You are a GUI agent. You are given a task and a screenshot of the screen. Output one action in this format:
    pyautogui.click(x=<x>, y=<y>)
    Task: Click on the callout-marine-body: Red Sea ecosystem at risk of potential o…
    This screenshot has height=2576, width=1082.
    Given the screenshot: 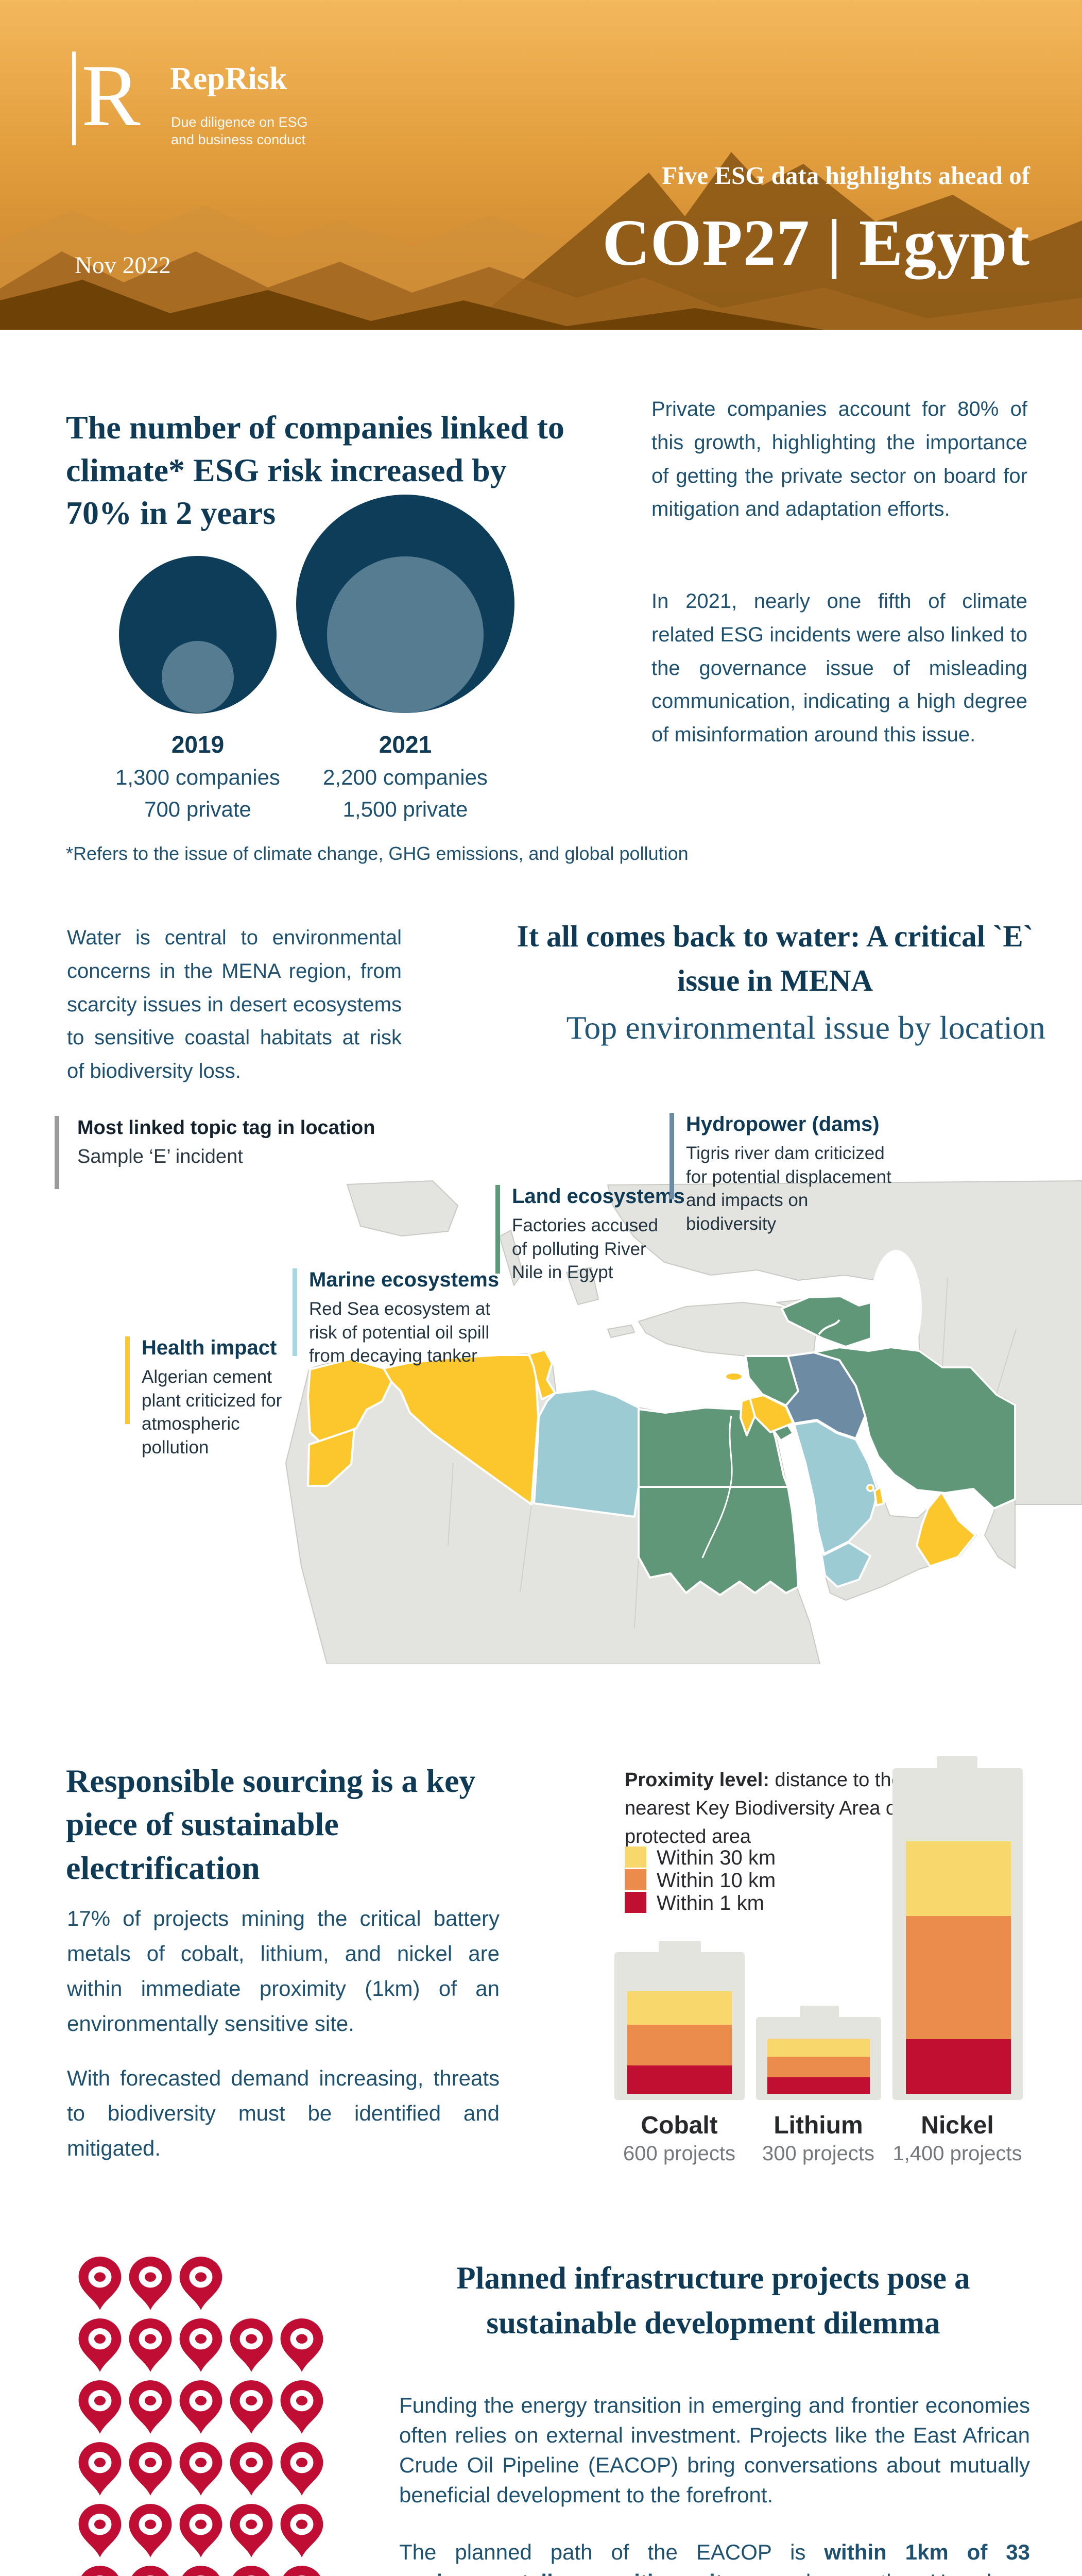 What is the action you would take?
    pyautogui.click(x=400, y=1332)
    